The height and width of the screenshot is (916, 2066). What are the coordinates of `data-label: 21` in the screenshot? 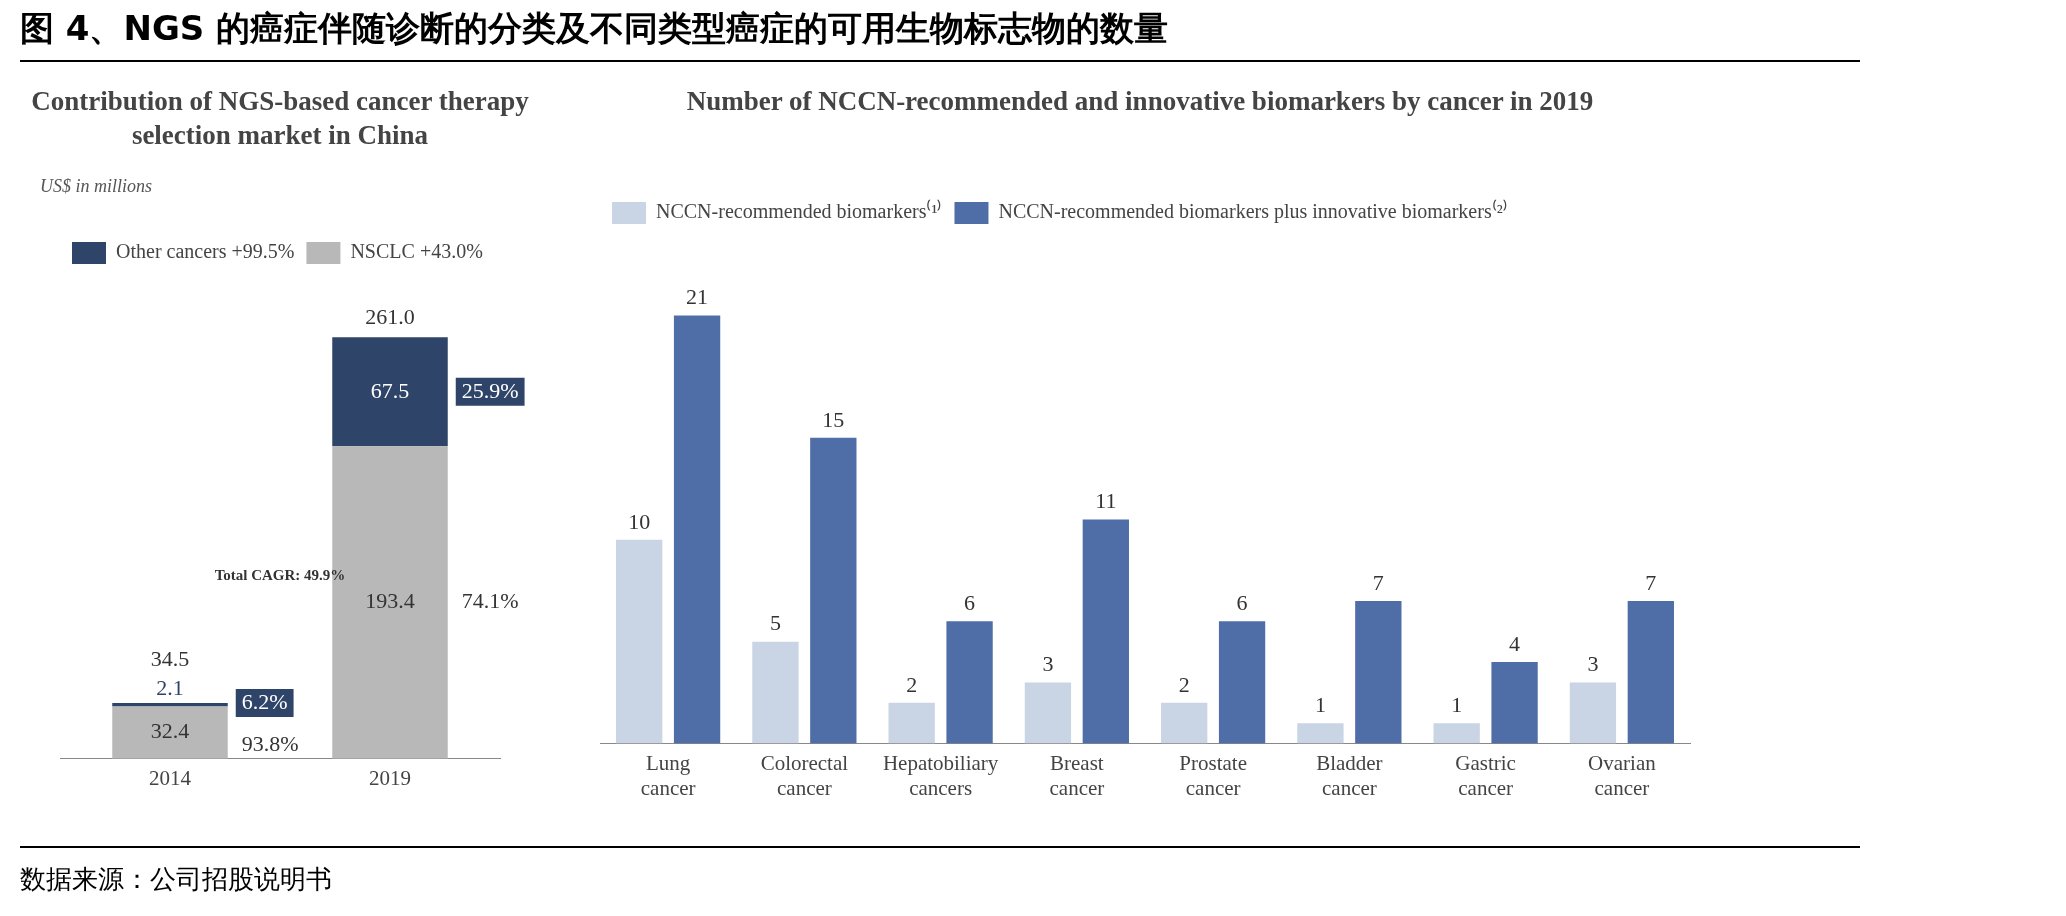 It's located at (697, 297).